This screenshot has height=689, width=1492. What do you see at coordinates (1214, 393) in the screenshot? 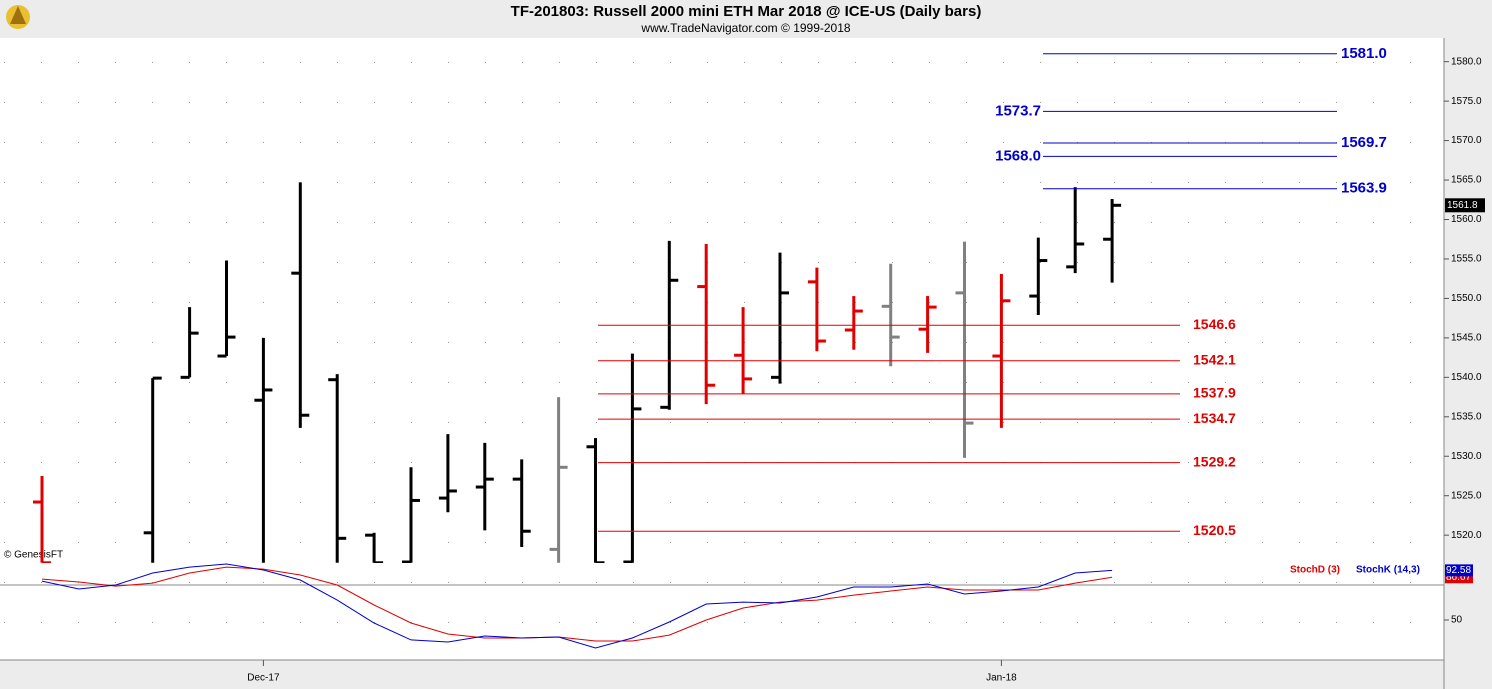
I see `level-label: 1537.9` at bounding box center [1214, 393].